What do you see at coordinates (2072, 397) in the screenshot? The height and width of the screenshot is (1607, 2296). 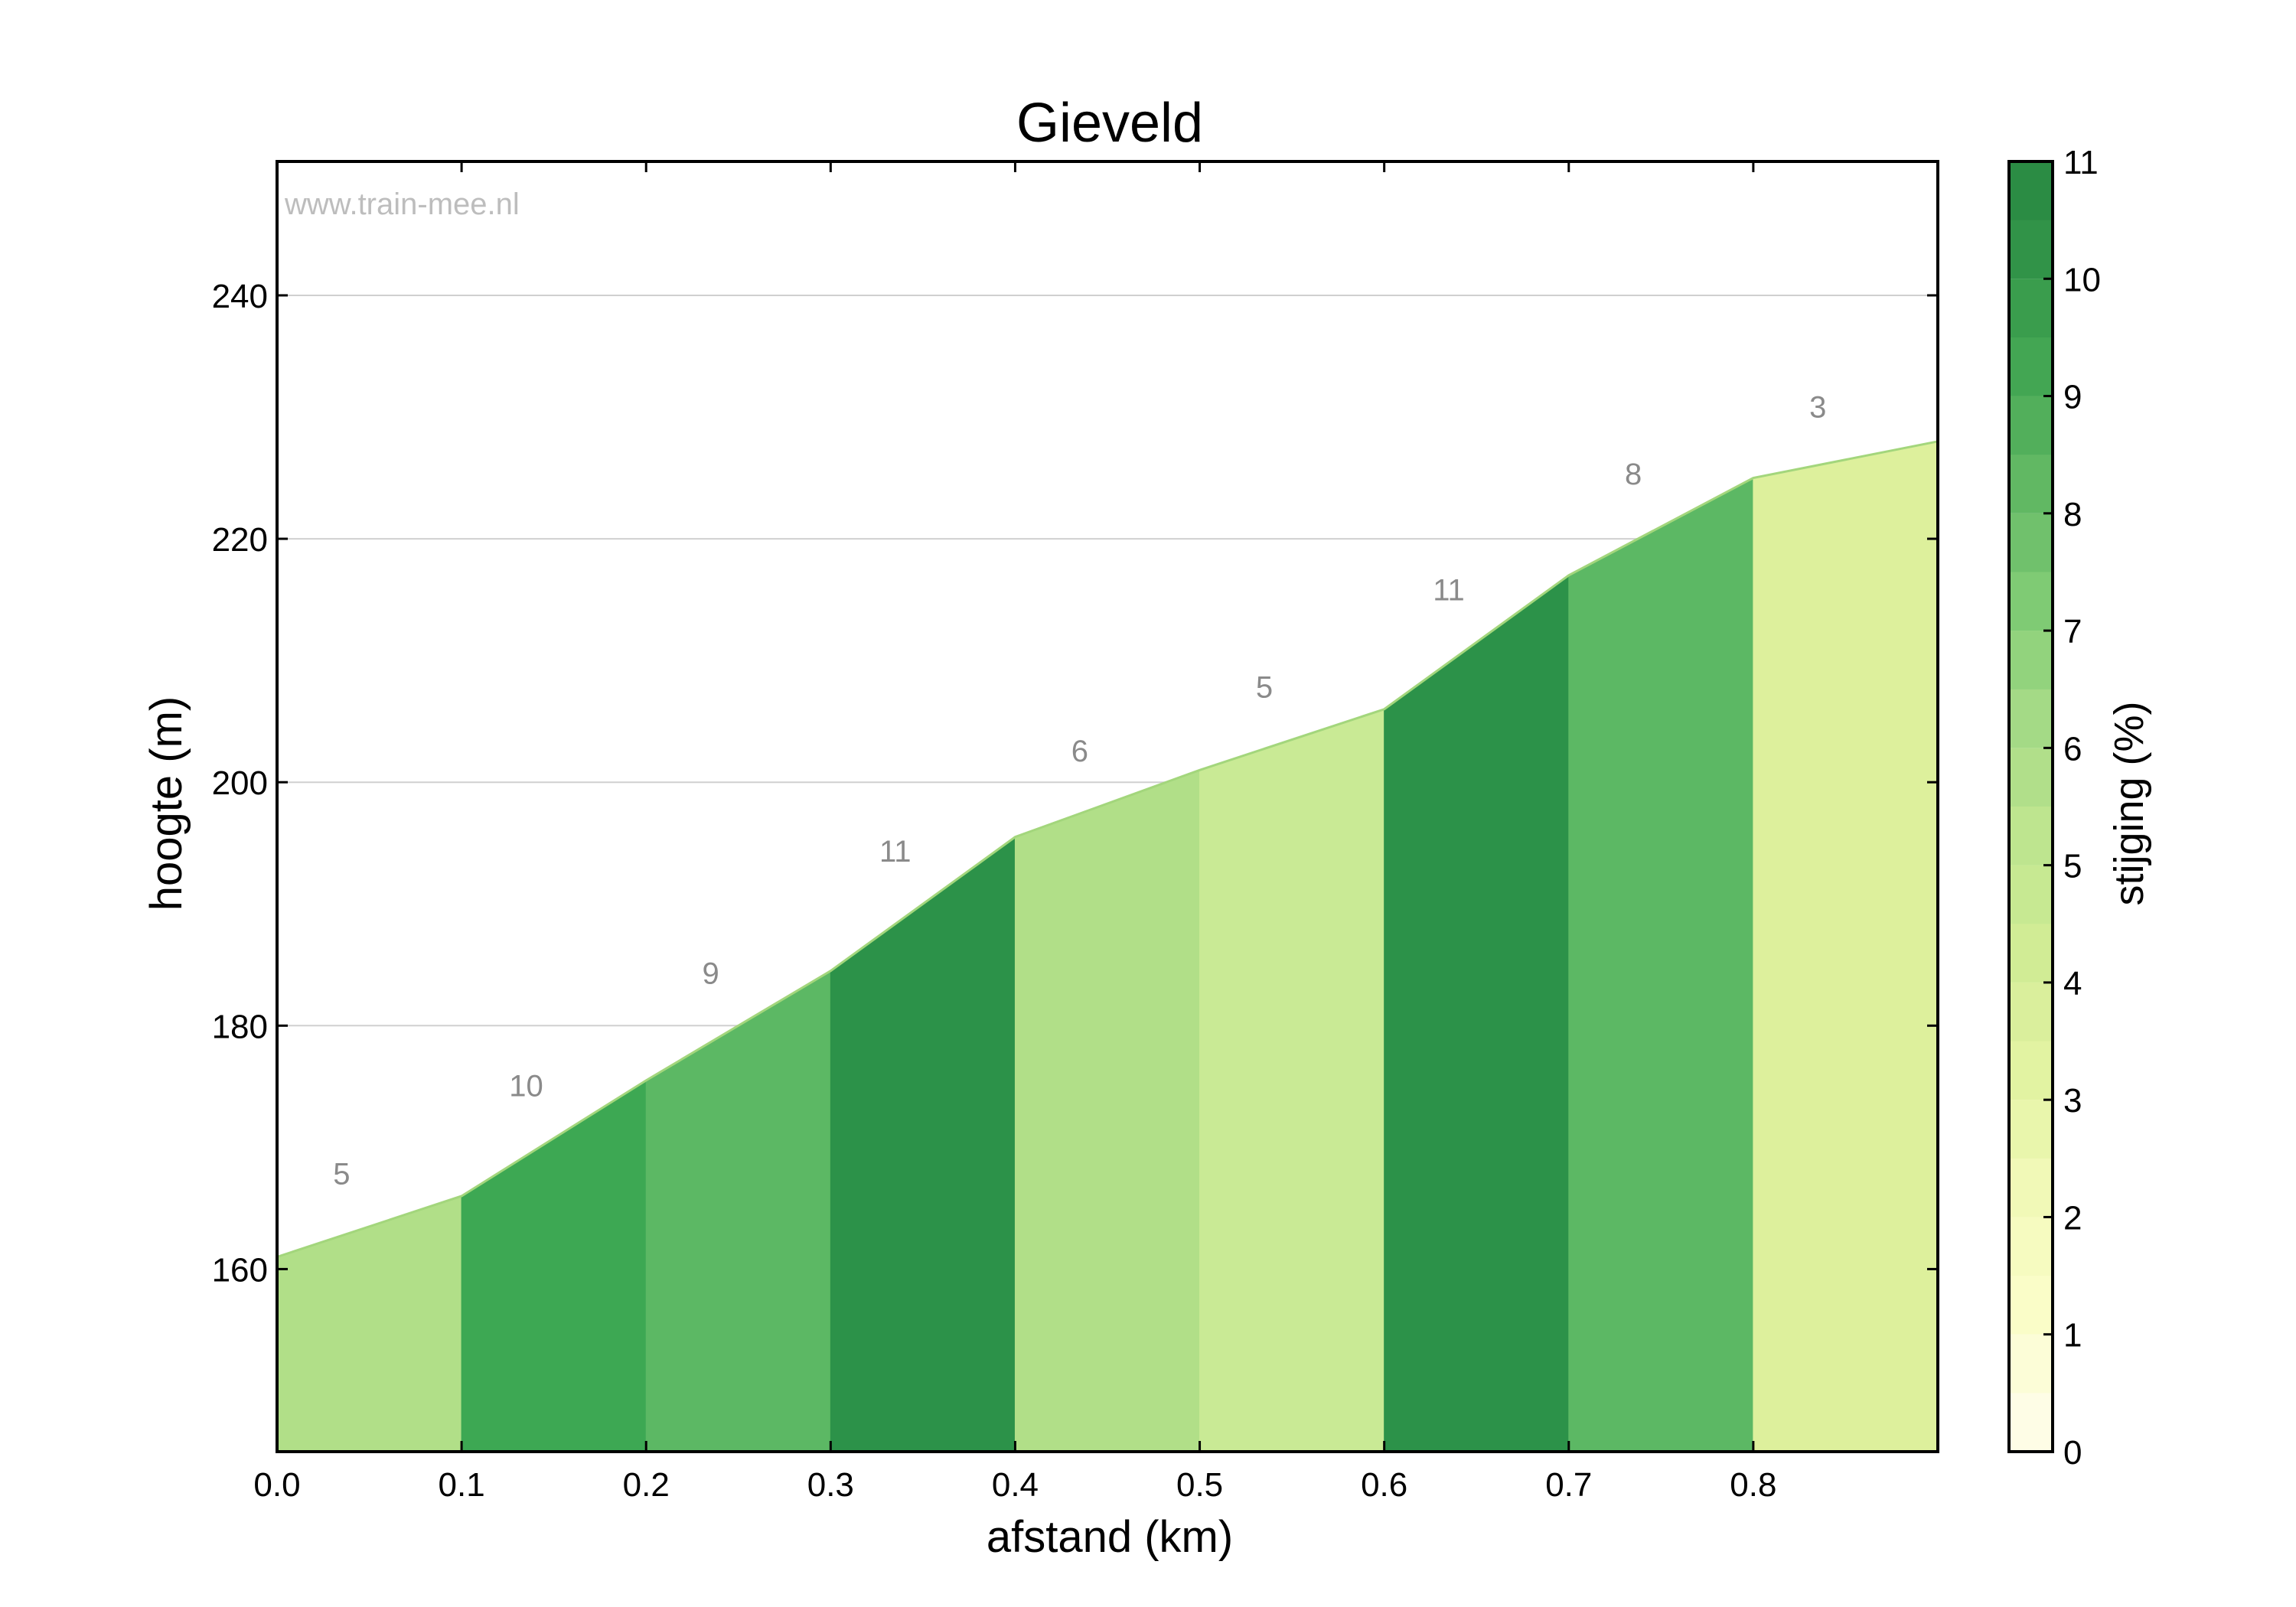 I see `colorbar-tick-label: 9` at bounding box center [2072, 397].